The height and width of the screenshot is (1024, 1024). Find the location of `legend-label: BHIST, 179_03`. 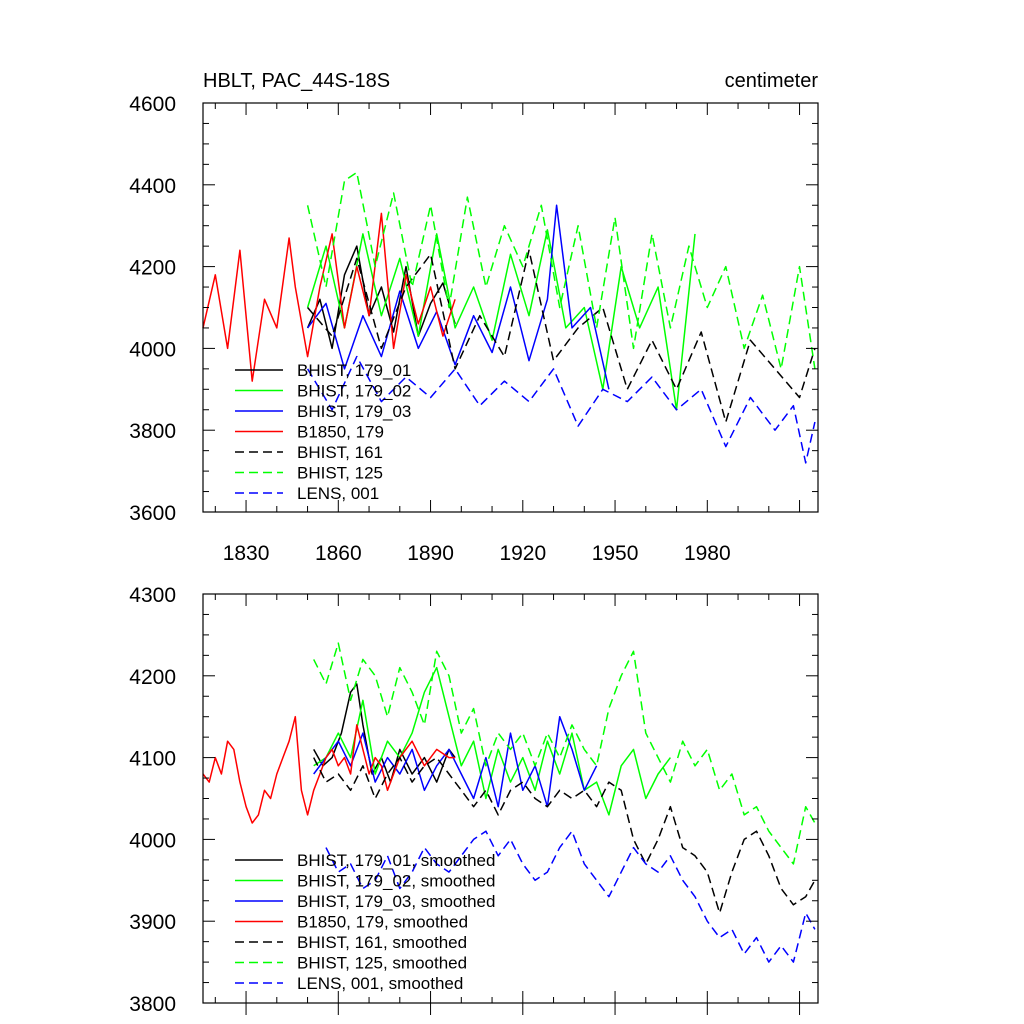

legend-label: BHIST, 179_03 is located at coordinates (354, 411).